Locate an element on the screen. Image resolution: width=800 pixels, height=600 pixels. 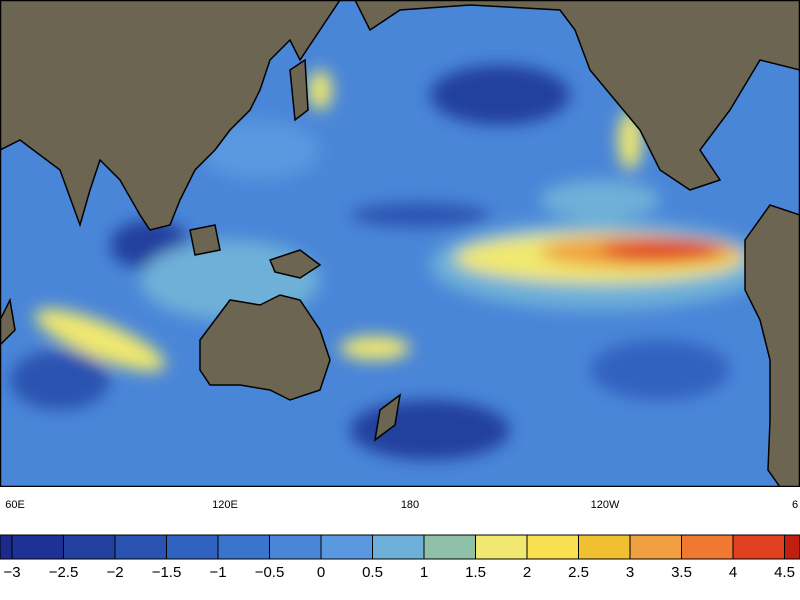
colorbar-label: −2 is located at coordinates (114, 572).